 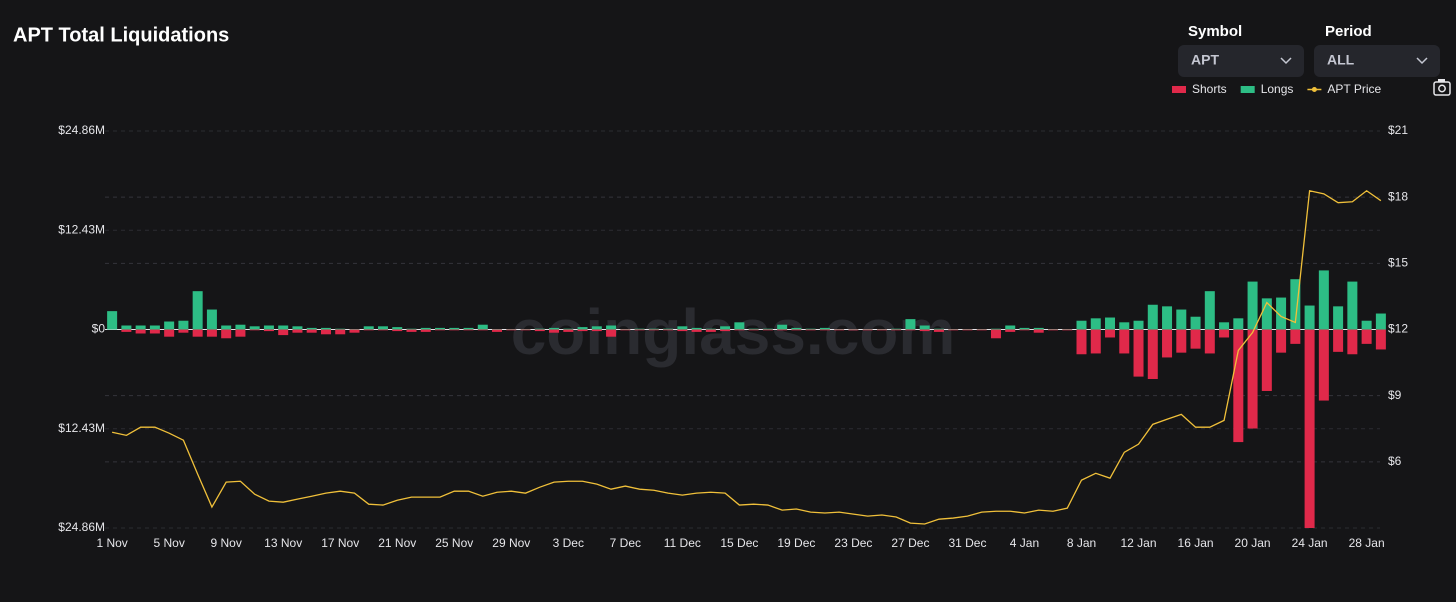 I want to click on y2-tick-label: $21, so click(x=1398, y=130).